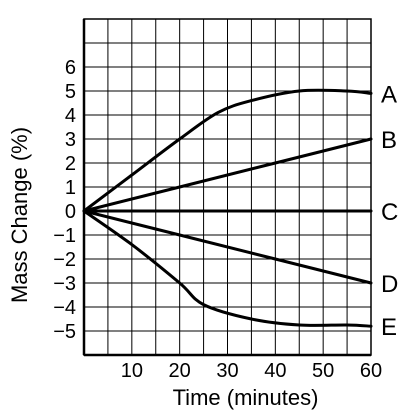 The height and width of the screenshot is (418, 410). I want to click on series-label-c: C, so click(389, 212).